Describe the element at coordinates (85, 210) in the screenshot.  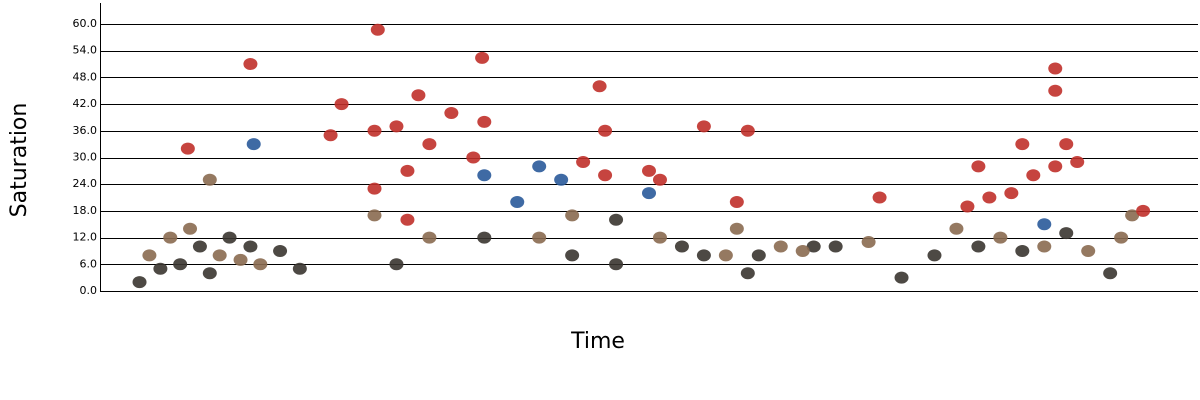
I see `y-tick-label: 18.0` at that location.